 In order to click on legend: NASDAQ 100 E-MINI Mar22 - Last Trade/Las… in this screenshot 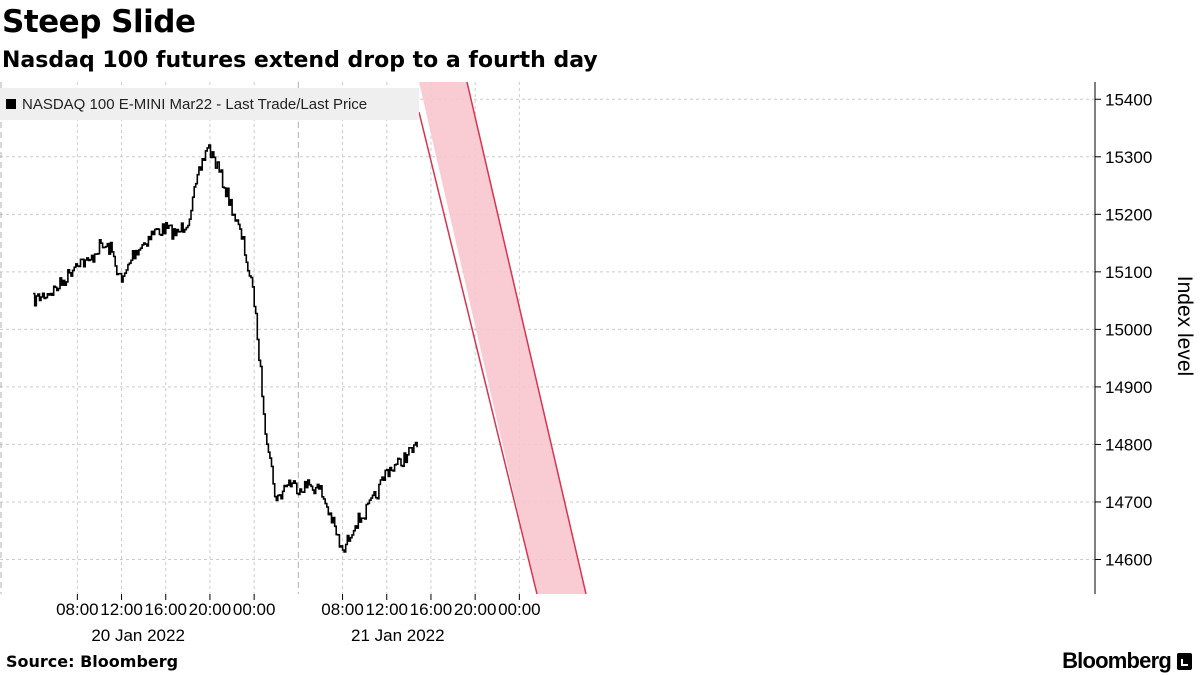, I will do `click(209, 104)`.